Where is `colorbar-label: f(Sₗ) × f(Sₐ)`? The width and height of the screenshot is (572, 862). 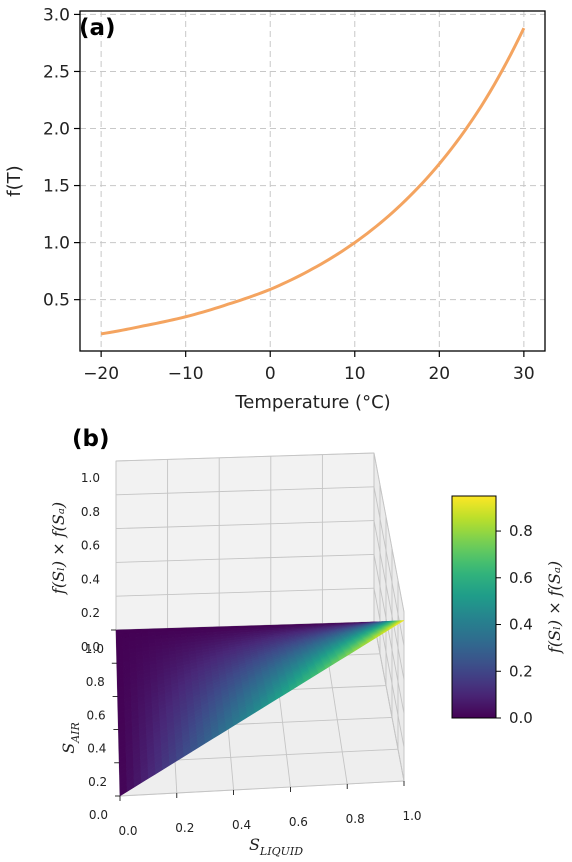 colorbar-label: f(Sₗ) × f(Sₐ) is located at coordinates (554, 607).